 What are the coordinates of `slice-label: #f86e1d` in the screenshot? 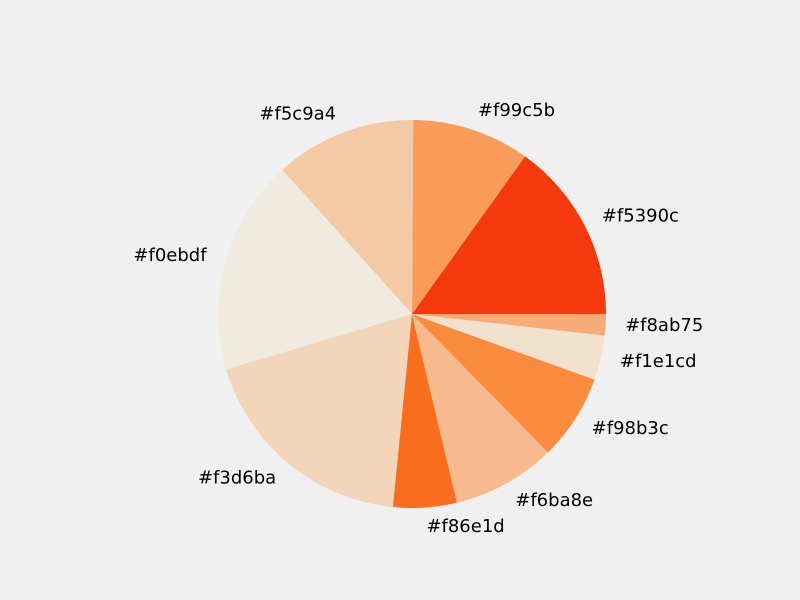 It's located at (465, 526).